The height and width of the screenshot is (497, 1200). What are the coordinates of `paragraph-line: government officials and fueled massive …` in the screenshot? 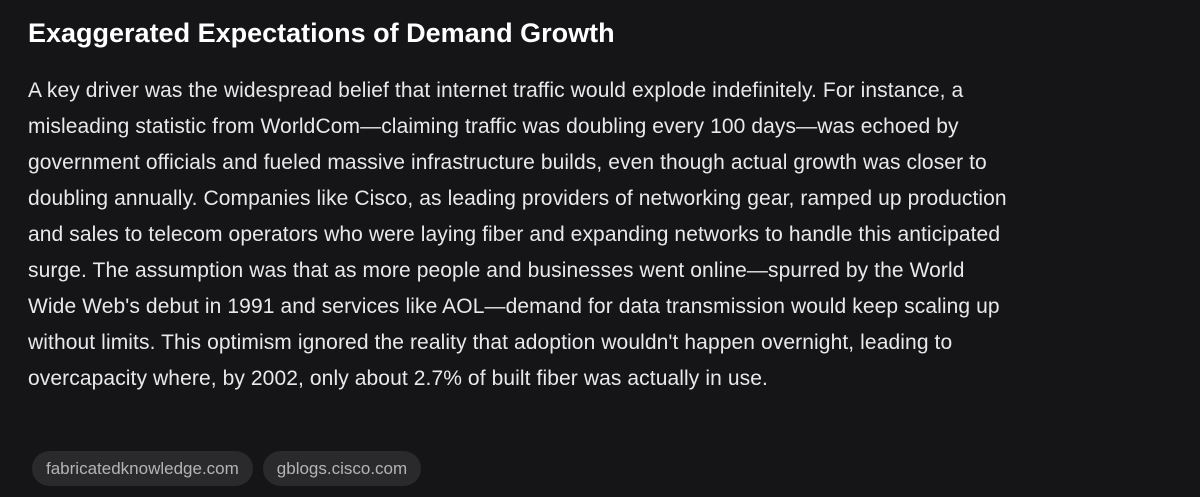 It's located at (507, 162).